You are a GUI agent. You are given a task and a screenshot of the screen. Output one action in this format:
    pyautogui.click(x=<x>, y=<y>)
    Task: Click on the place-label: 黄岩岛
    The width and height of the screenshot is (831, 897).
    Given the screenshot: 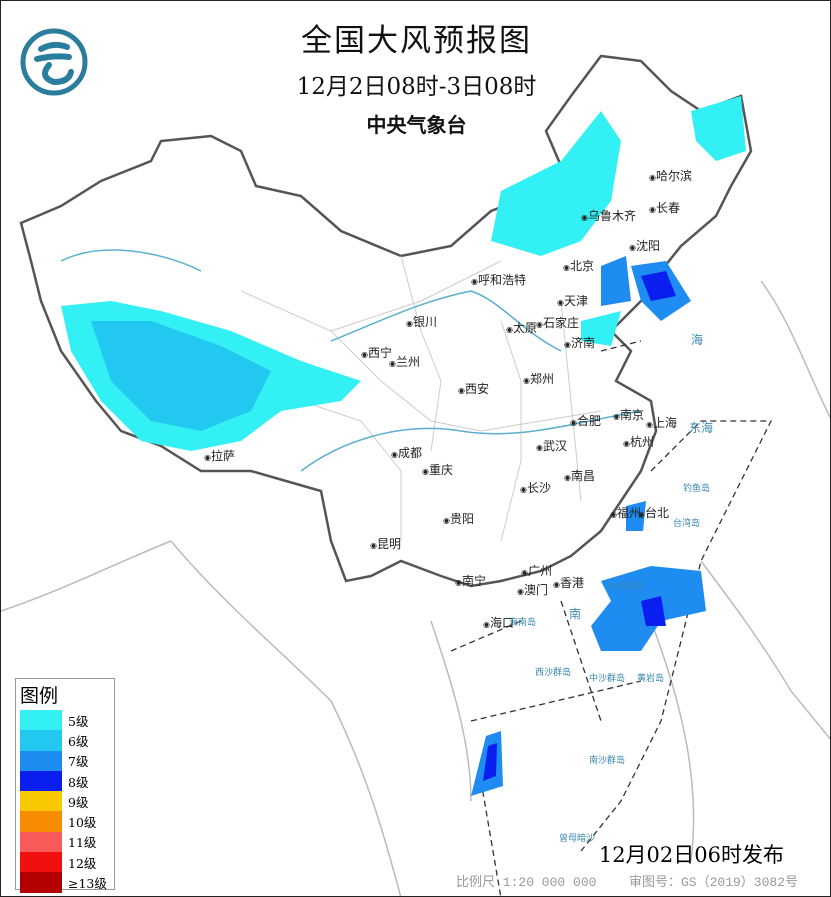 What is the action you would take?
    pyautogui.click(x=651, y=679)
    